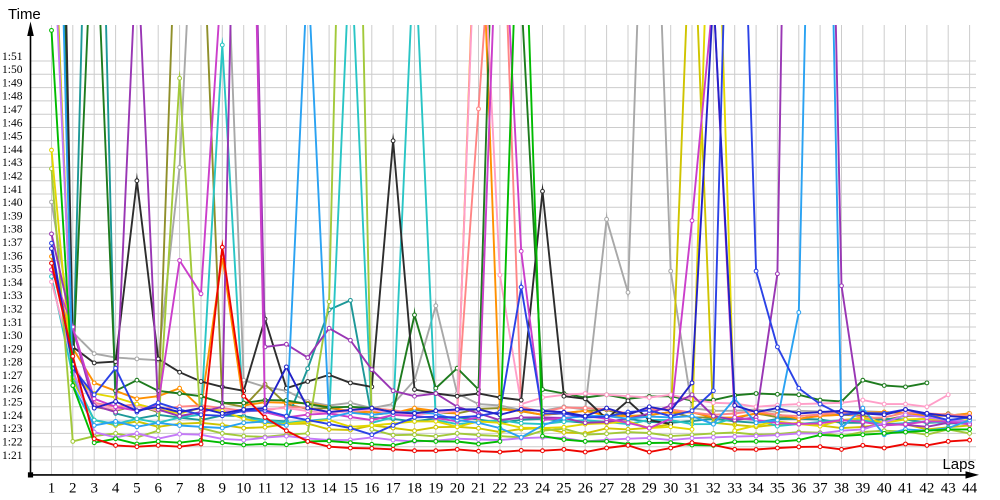 This screenshot has width=1000, height=500. What do you see at coordinates (12, 150) in the screenshot?
I see `svg-text: 1:44` at bounding box center [12, 150].